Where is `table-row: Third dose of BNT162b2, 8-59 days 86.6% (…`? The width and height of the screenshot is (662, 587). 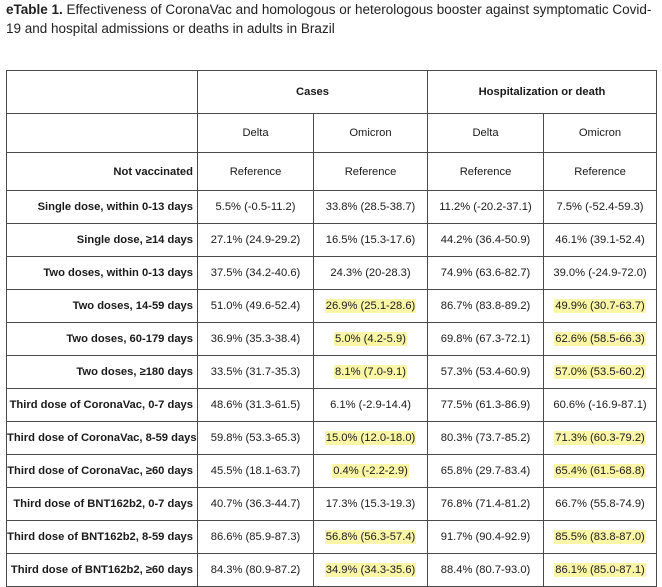 table-row: Third dose of BNT162b2, 8-59 days 86.6% (… is located at coordinates (331, 537).